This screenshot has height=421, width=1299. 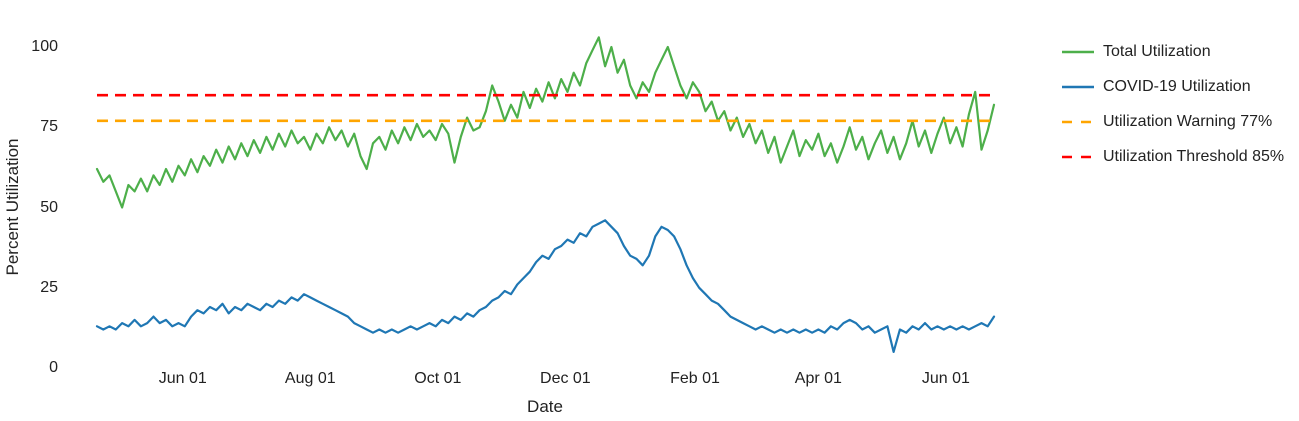 I want to click on x-tick-label: Aug 01, so click(x=310, y=378).